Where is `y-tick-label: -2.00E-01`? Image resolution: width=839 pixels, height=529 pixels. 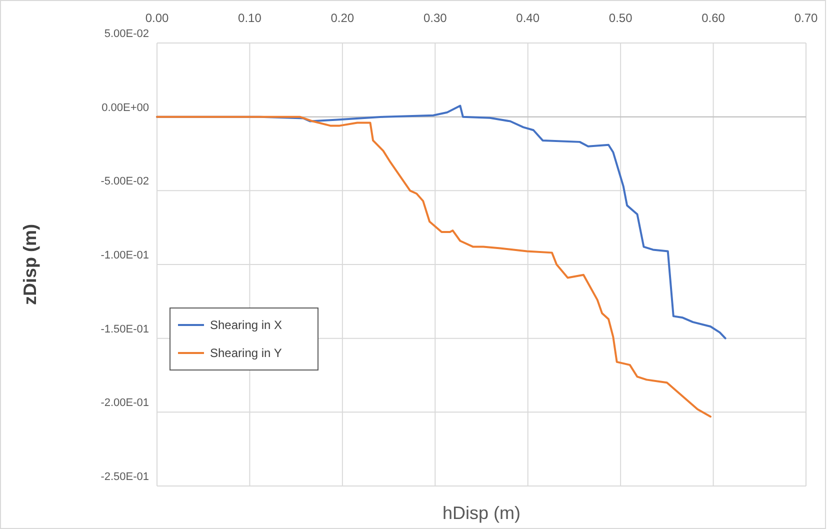 y-tick-label: -2.00E-01 is located at coordinates (124, 403).